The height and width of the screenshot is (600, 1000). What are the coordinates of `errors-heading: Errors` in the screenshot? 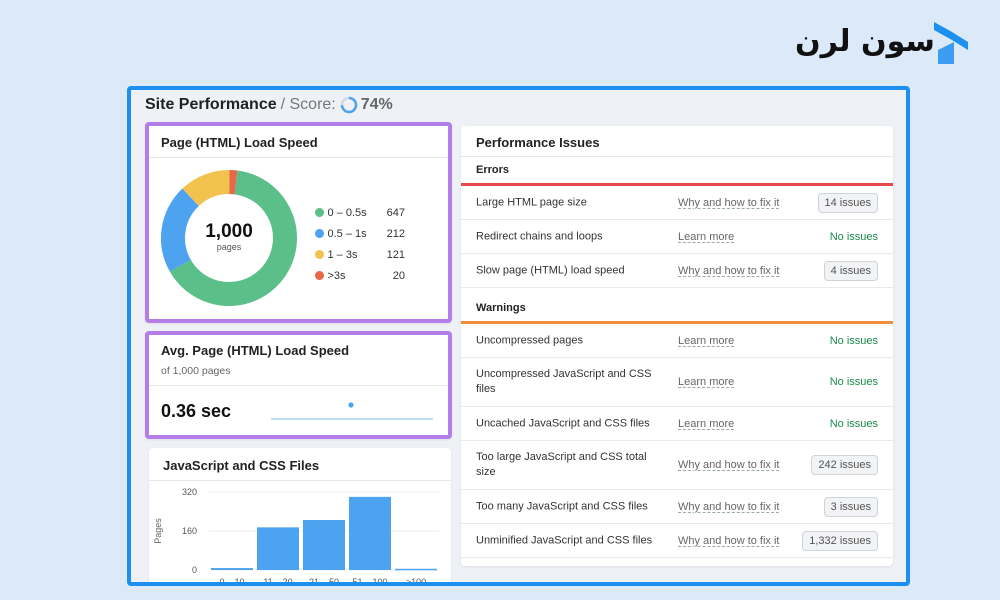 It's located at (493, 170).